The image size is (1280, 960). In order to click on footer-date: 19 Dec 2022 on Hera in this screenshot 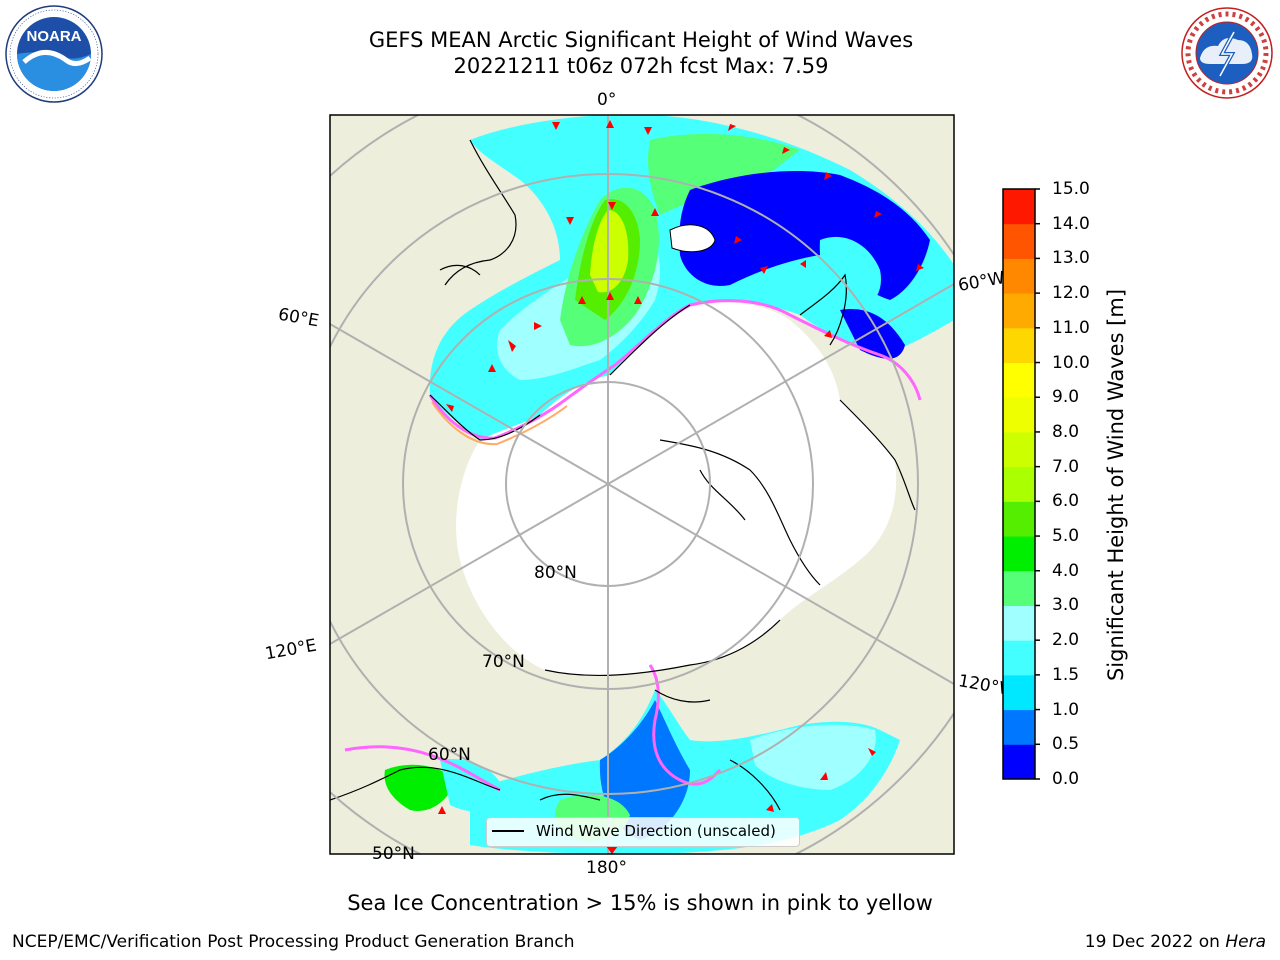, I will do `click(1175, 942)`.